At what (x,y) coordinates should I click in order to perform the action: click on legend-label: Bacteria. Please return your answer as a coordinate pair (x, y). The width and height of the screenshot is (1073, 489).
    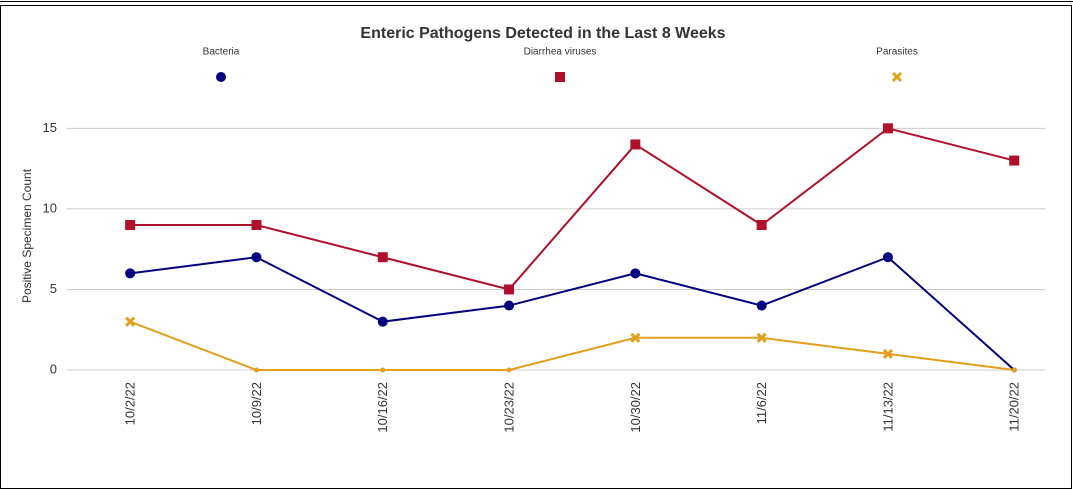
    Looking at the image, I should click on (221, 52).